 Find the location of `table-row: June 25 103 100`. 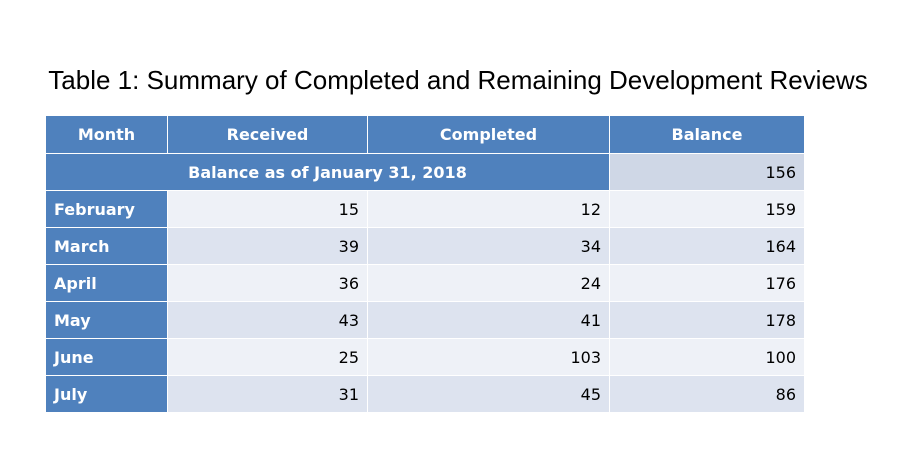

table-row: June 25 103 100 is located at coordinates (425, 357).